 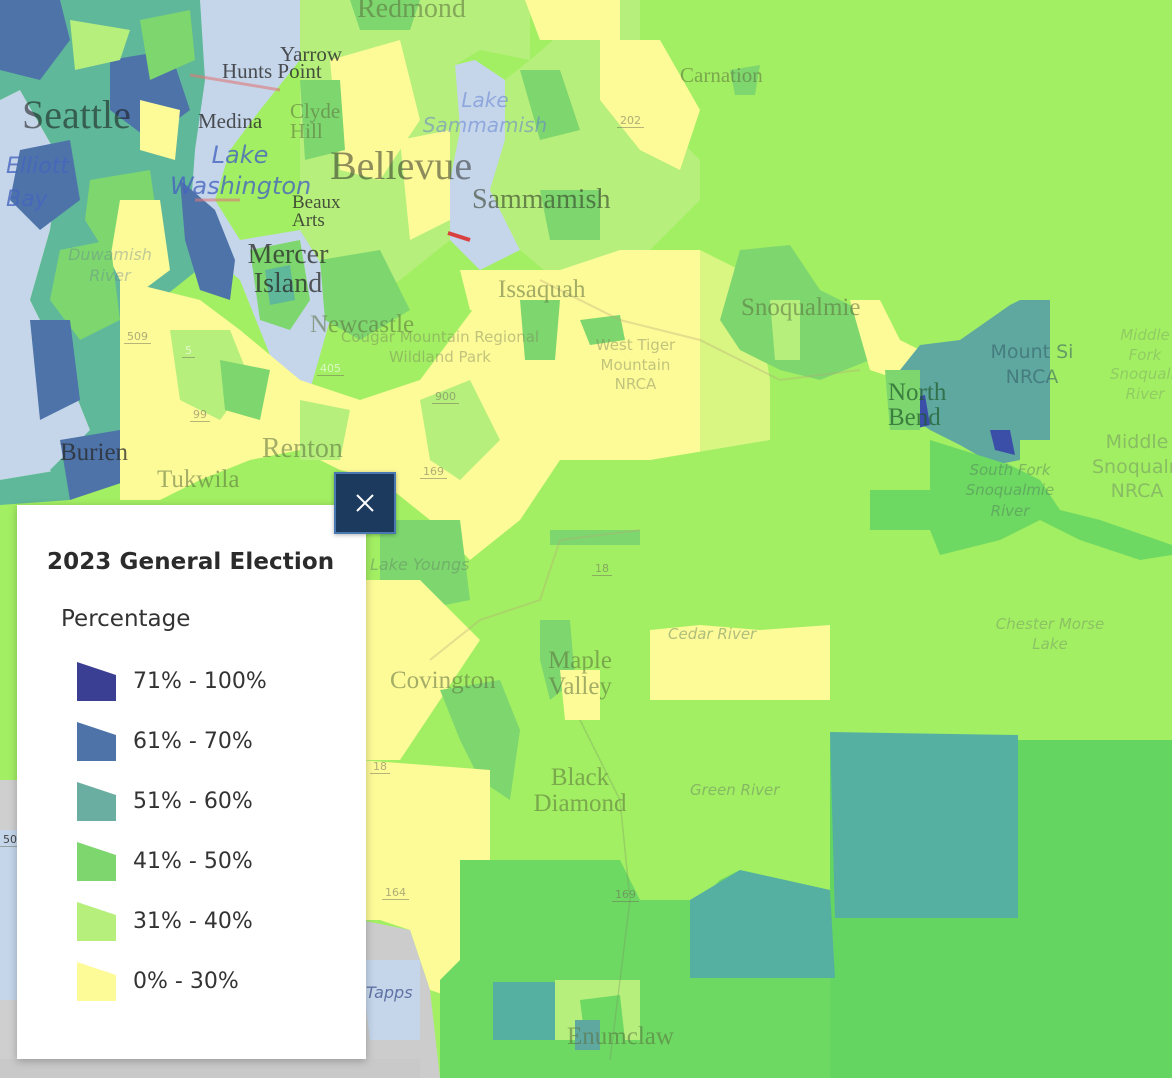 I want to click on close-icon, so click(x=365, y=503).